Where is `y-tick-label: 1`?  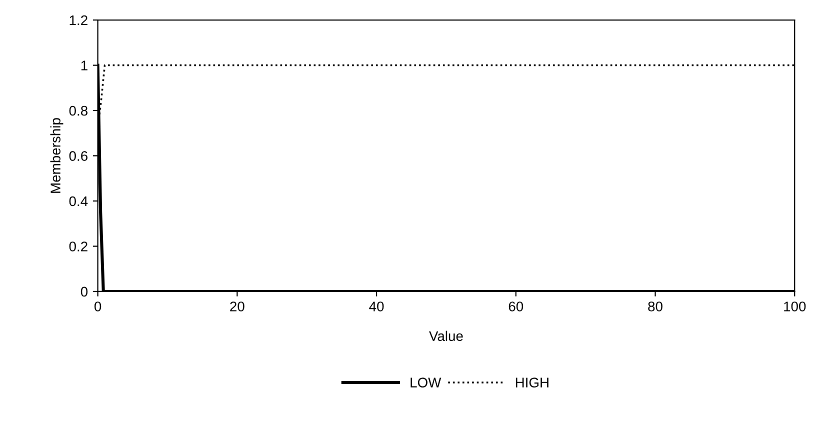 y-tick-label: 1 is located at coordinates (84, 65).